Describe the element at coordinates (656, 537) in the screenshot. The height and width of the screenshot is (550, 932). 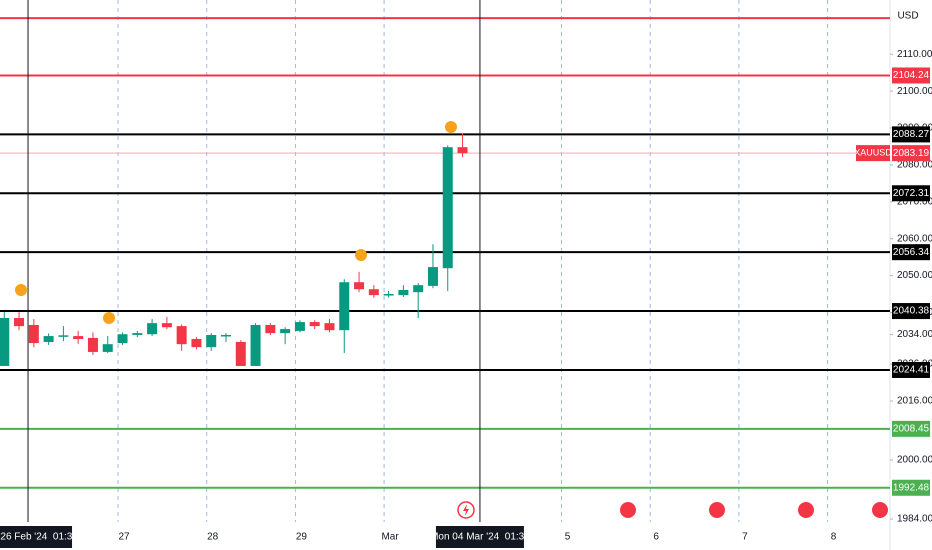
I see `x-tick-label: 6` at that location.